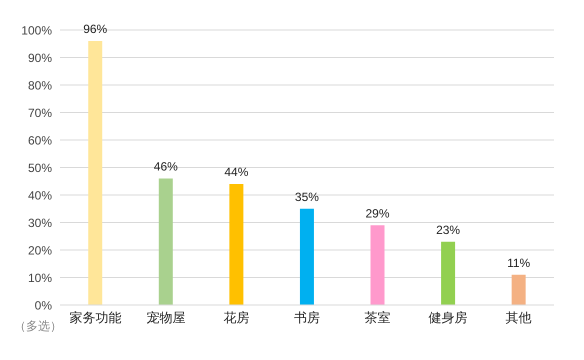  What do you see at coordinates (377, 318) in the screenshot?
I see `x-tick-label: 茶室` at bounding box center [377, 318].